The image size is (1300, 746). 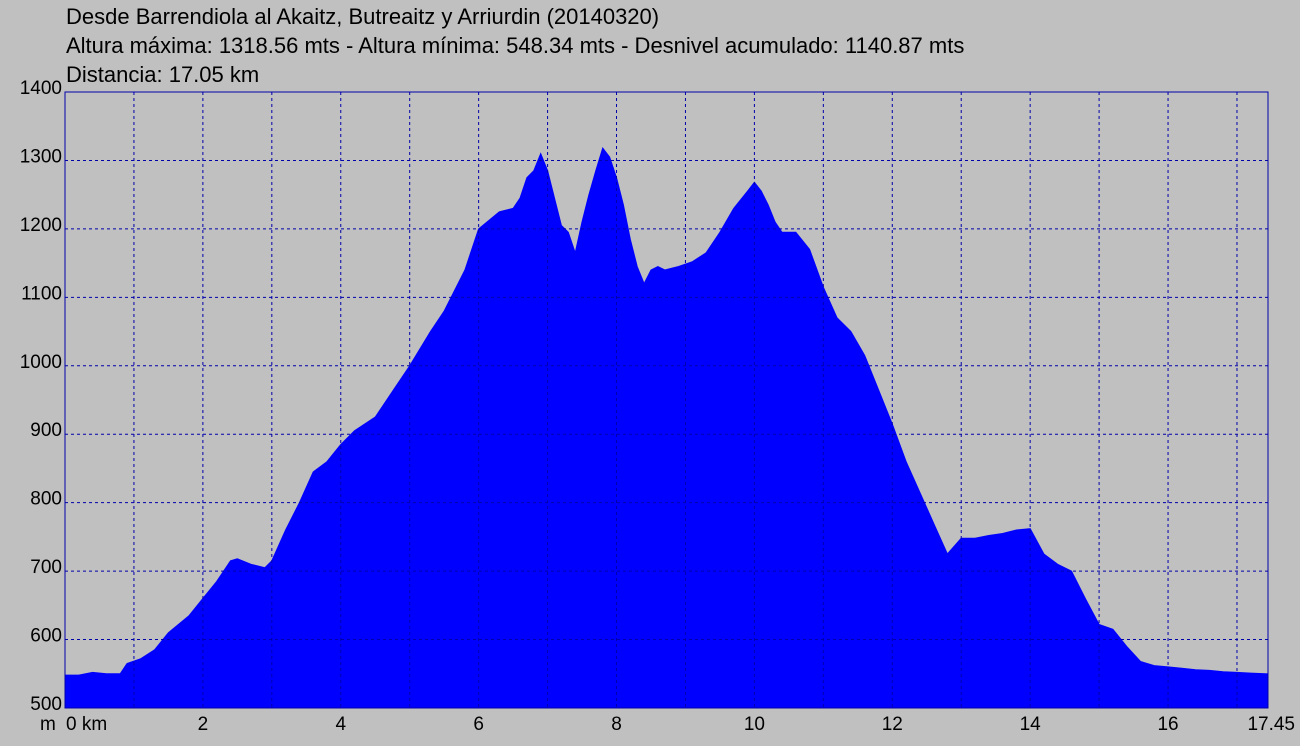 I want to click on y-tick-label: 1400, so click(x=41, y=88).